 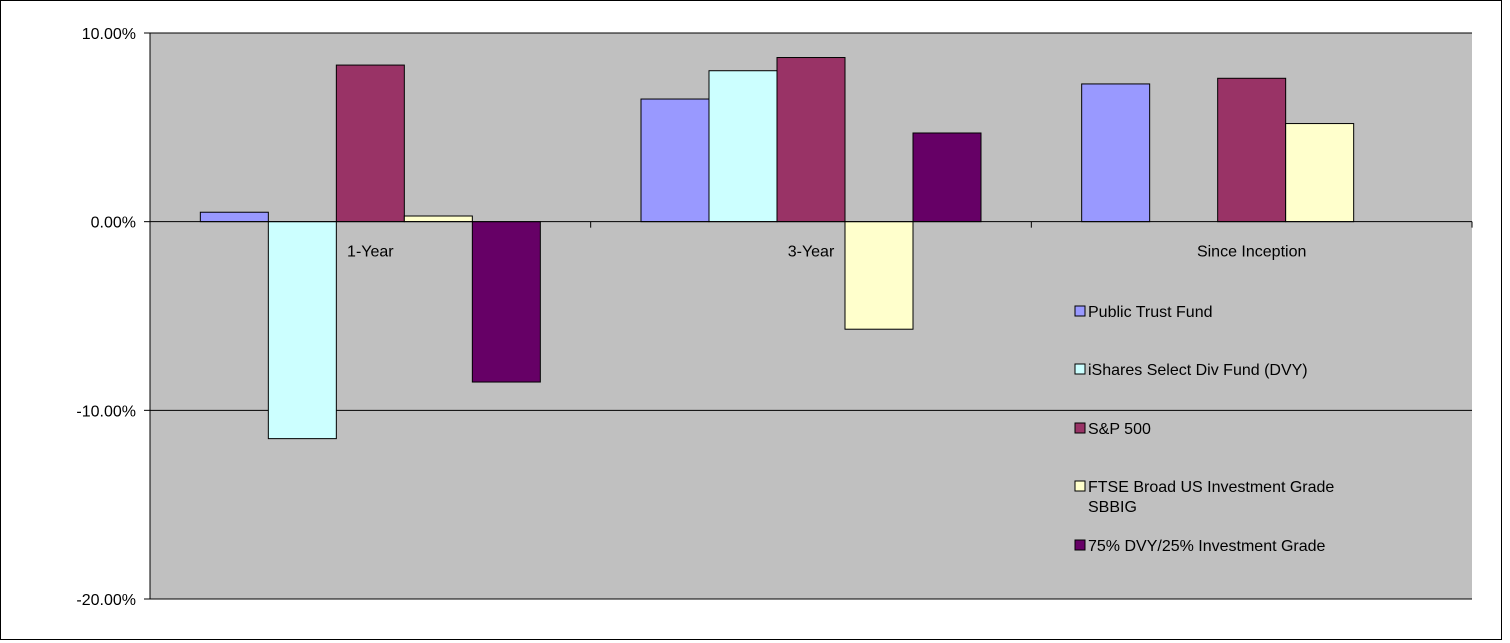 What do you see at coordinates (113, 223) in the screenshot?
I see `y-tick-label: 0.00%` at bounding box center [113, 223].